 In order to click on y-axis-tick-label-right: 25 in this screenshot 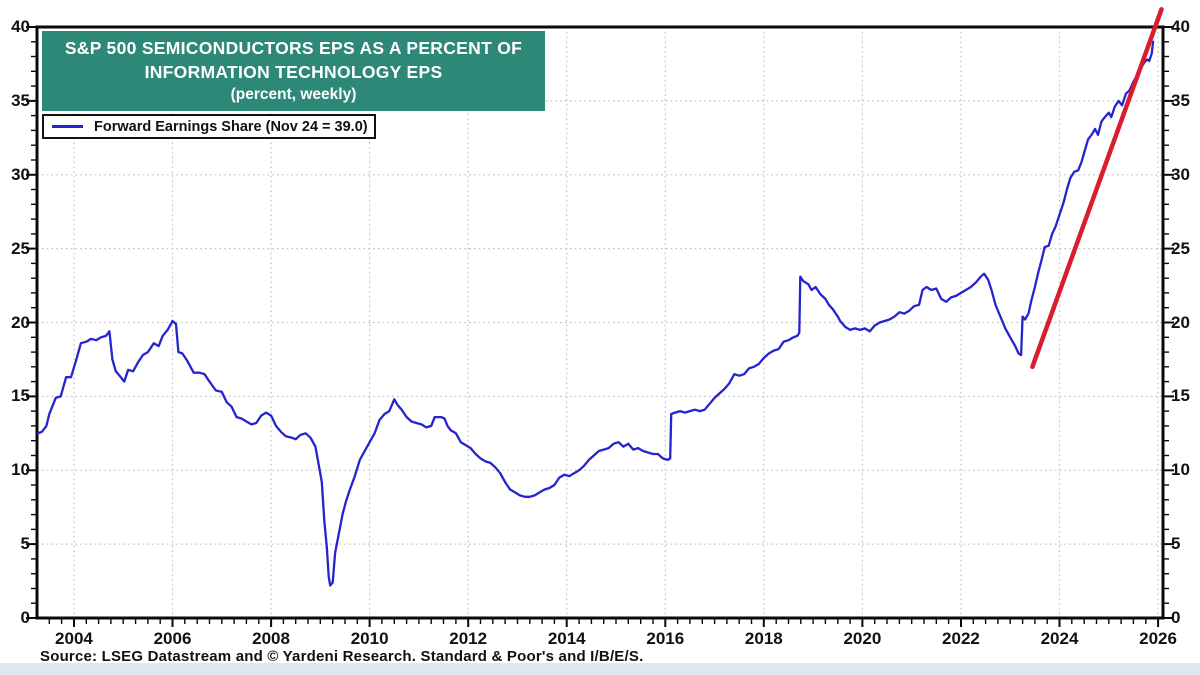, I will do `click(1180, 248)`.